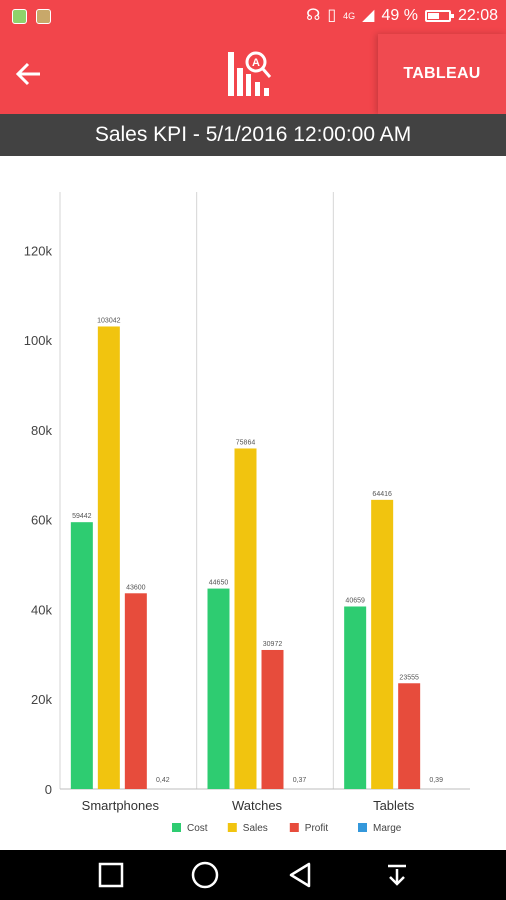 Image resolution: width=506 pixels, height=900 pixels. What do you see at coordinates (256, 63) in the screenshot?
I see `svg-text: A` at bounding box center [256, 63].